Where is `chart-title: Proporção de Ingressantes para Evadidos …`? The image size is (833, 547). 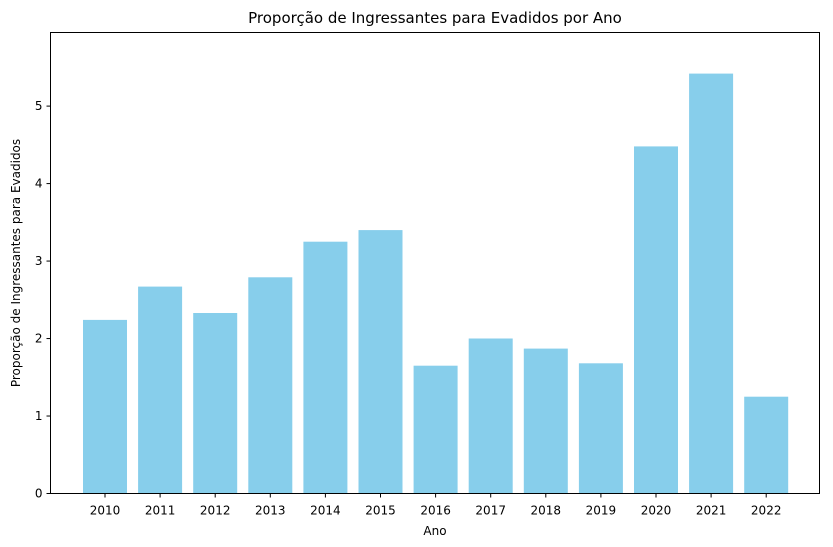 chart-title: Proporção de Ingressantes para Evadidos … is located at coordinates (435, 18).